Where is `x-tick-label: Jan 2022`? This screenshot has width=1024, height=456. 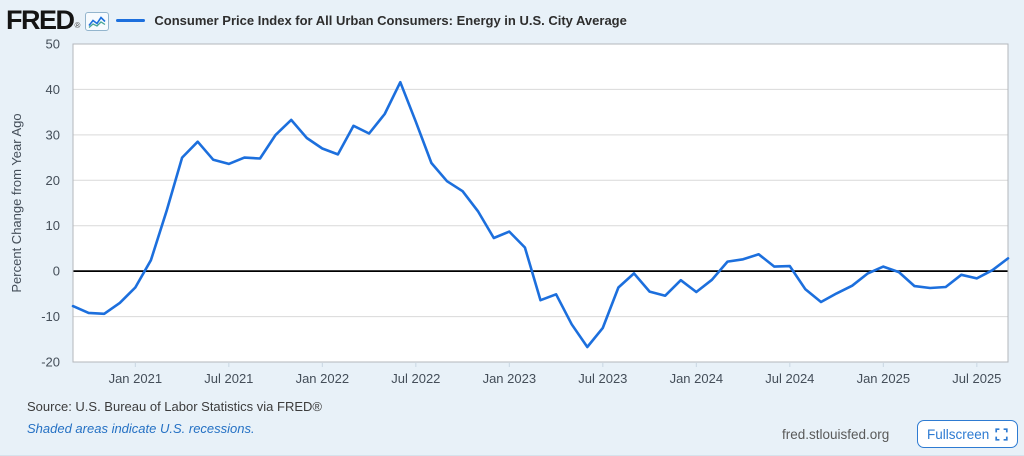
x-tick-label: Jan 2022 is located at coordinates (323, 378).